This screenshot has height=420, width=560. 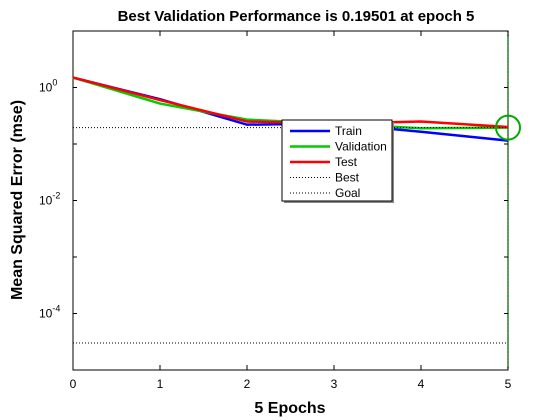 I want to click on y-tick-label: 10⁰, so click(x=48, y=86).